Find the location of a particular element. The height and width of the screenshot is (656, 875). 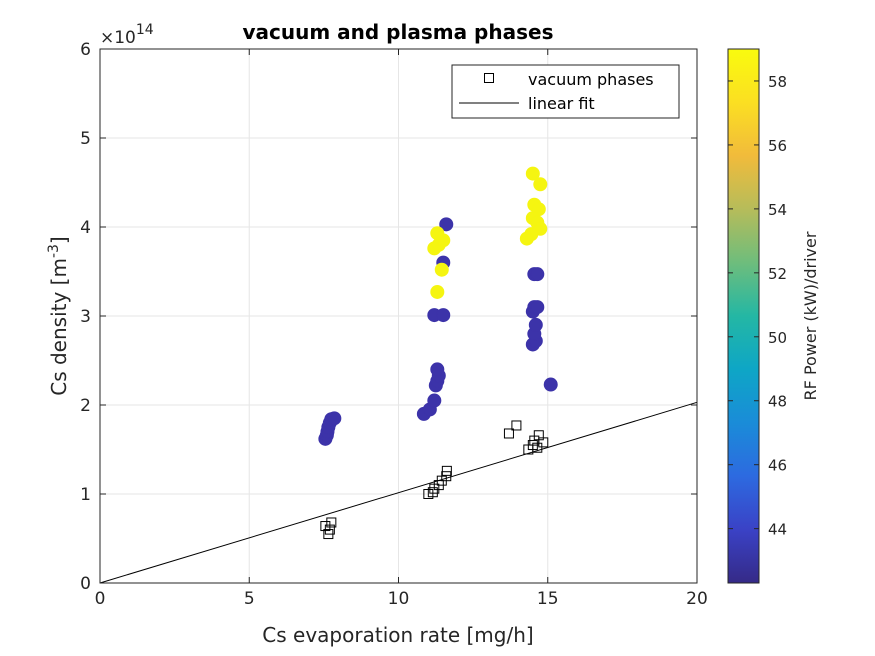

x-tick-label: 10 is located at coordinates (399, 599).